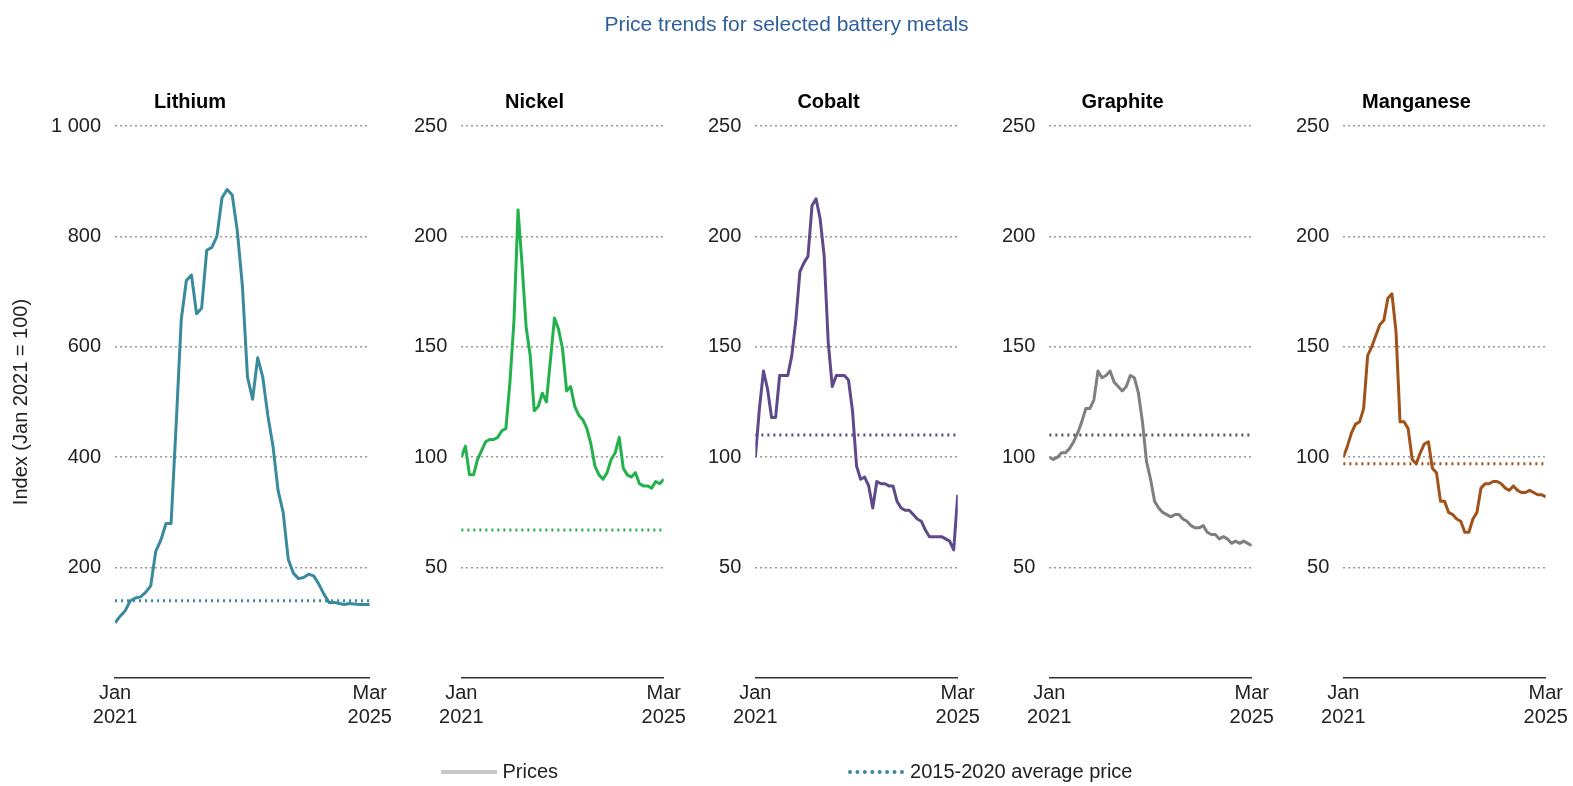 This screenshot has width=1573, height=786. I want to click on chart-title: Lithium, so click(190, 100).